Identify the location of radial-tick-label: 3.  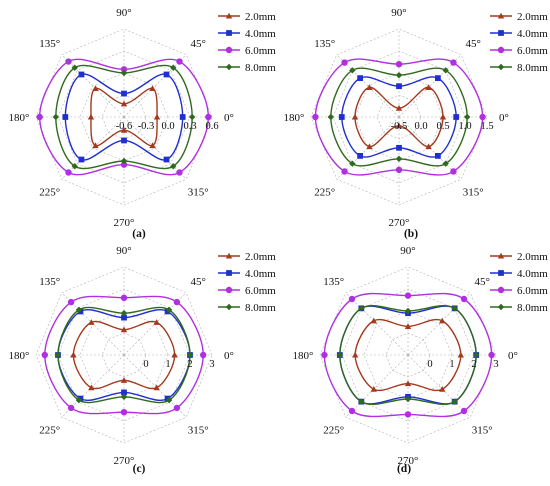
(495, 364).